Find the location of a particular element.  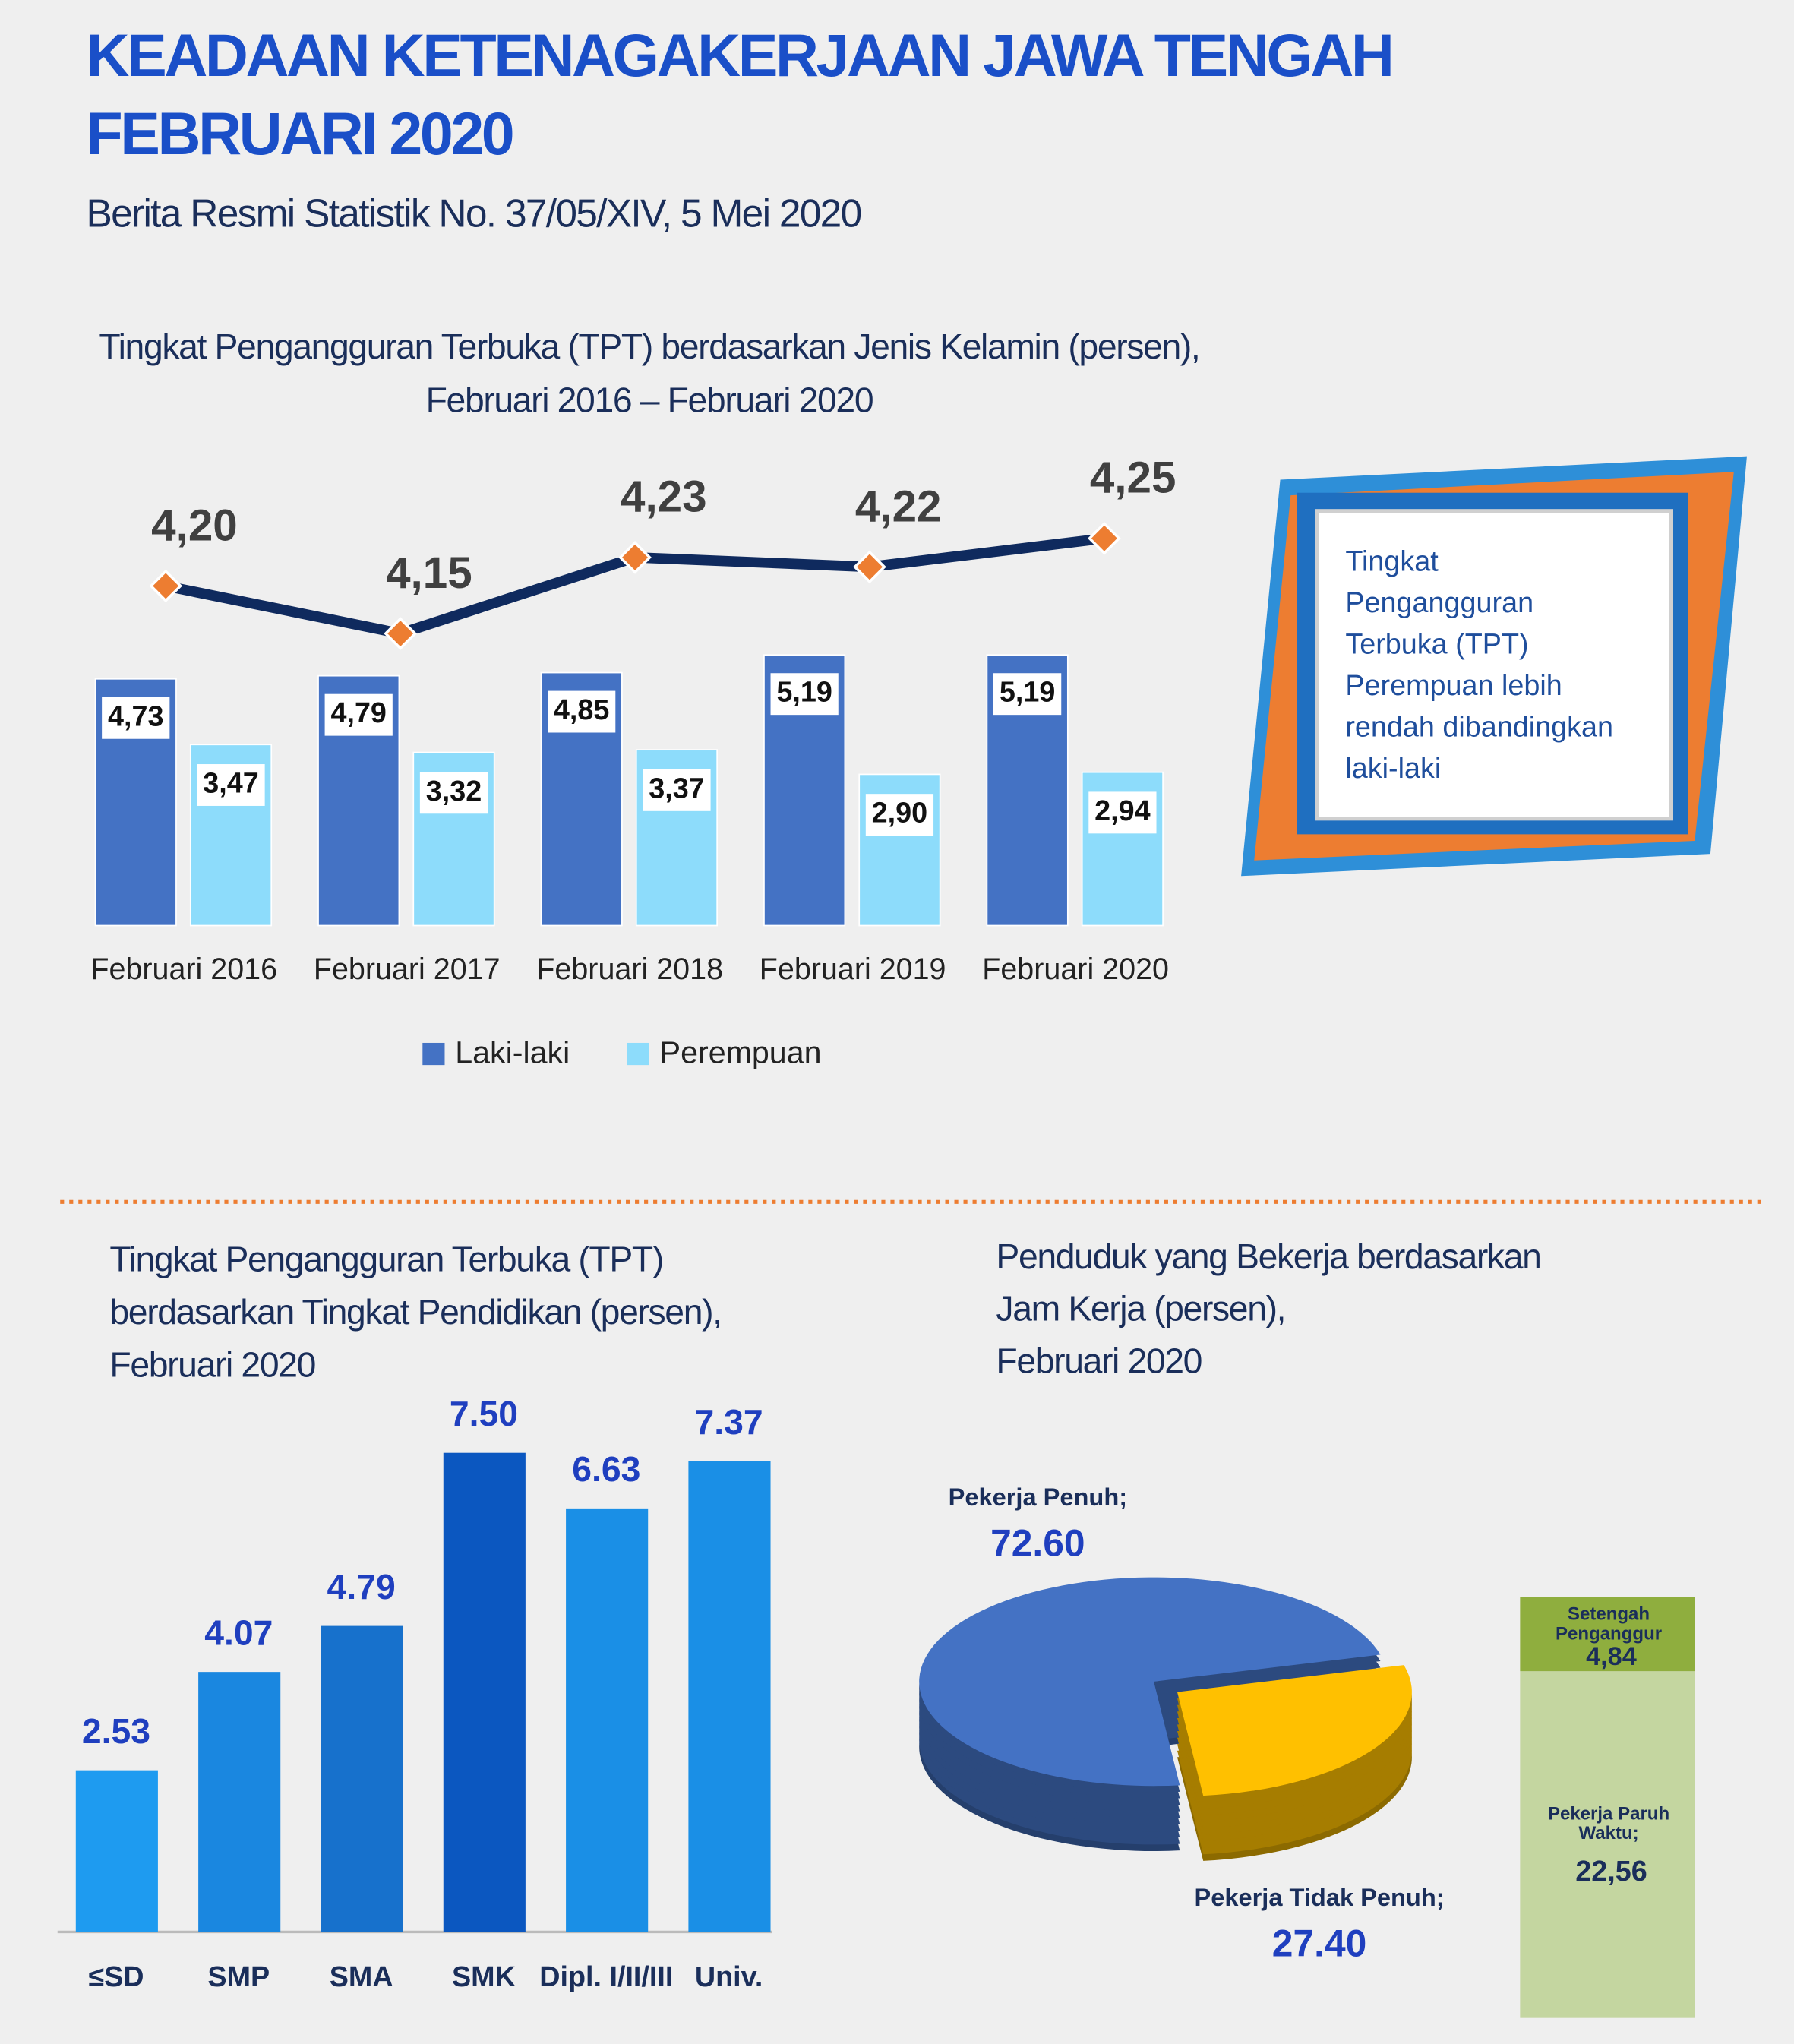

x-tick-label: Dipl. I/II/III is located at coordinates (606, 1976).